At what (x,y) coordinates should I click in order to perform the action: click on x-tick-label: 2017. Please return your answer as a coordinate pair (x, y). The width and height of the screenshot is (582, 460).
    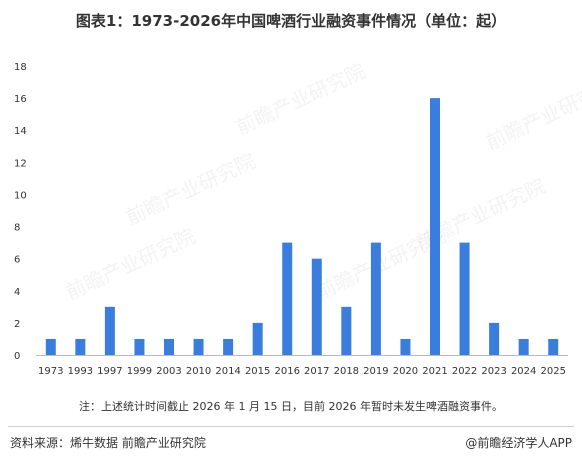
    Looking at the image, I should click on (316, 371).